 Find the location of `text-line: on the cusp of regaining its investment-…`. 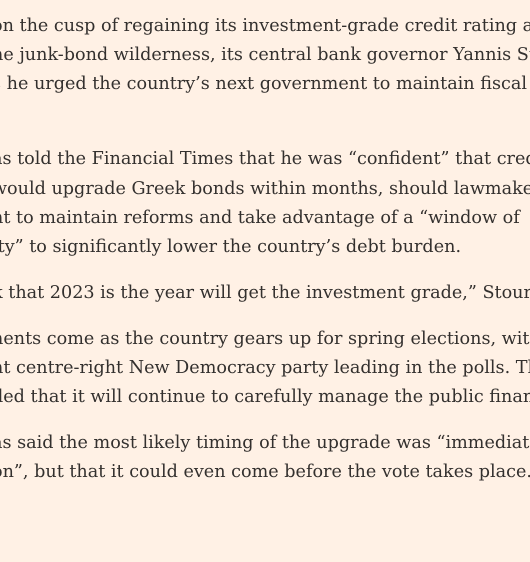

text-line: on the cusp of regaining its investment-… is located at coordinates (265, 26).